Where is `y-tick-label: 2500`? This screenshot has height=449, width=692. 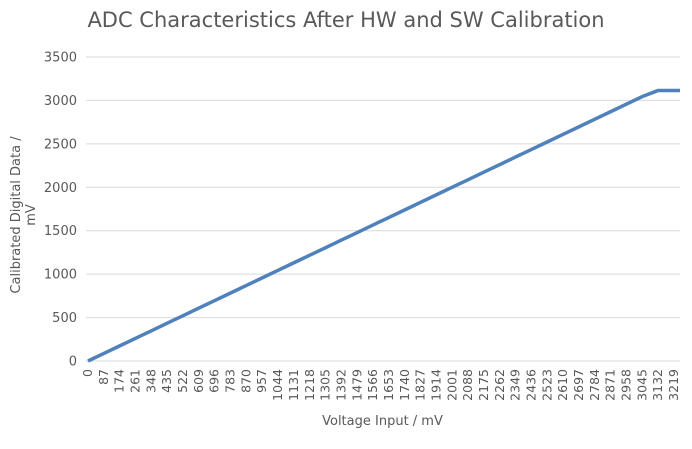
y-tick-label: 2500 is located at coordinates (60, 144).